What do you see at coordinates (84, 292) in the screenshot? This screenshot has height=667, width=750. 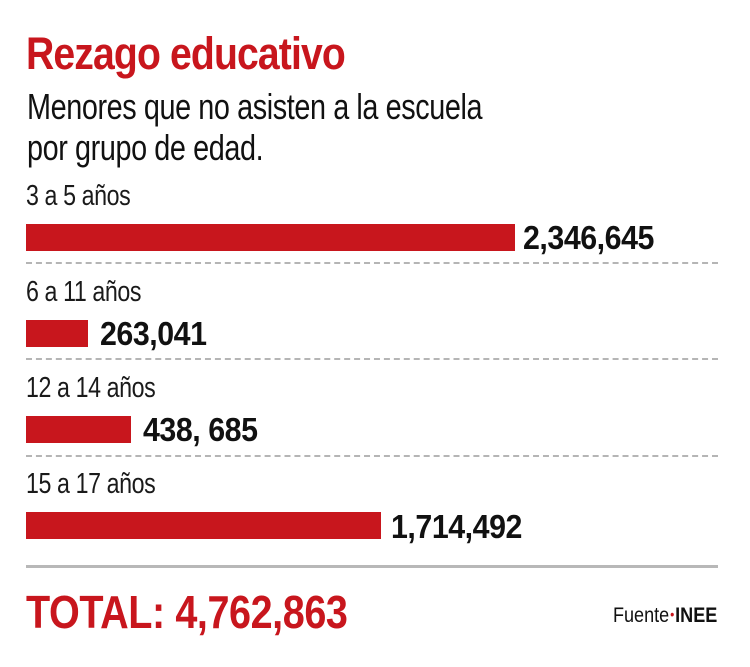 I see `category-label: 6 a 11 años` at bounding box center [84, 292].